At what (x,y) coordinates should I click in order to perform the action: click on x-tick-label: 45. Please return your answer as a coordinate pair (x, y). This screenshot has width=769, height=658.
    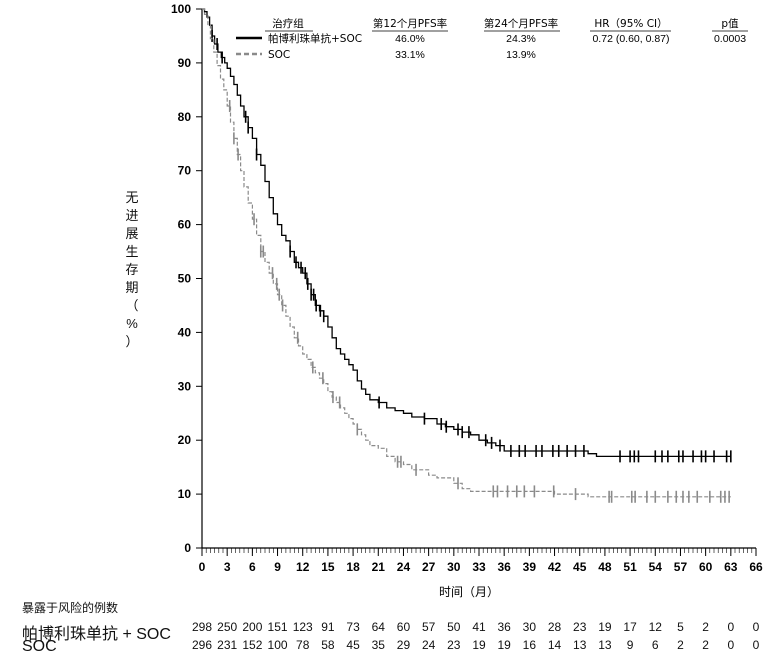
    Looking at the image, I should click on (580, 567).